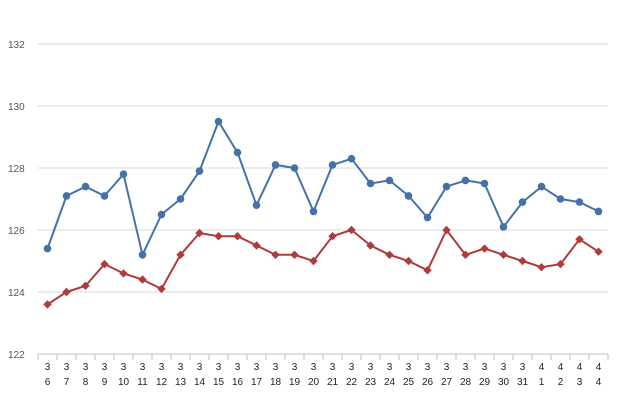 This screenshot has width=640, height=400. What do you see at coordinates (295, 382) in the screenshot?
I see `x-tick-day: 19` at bounding box center [295, 382].